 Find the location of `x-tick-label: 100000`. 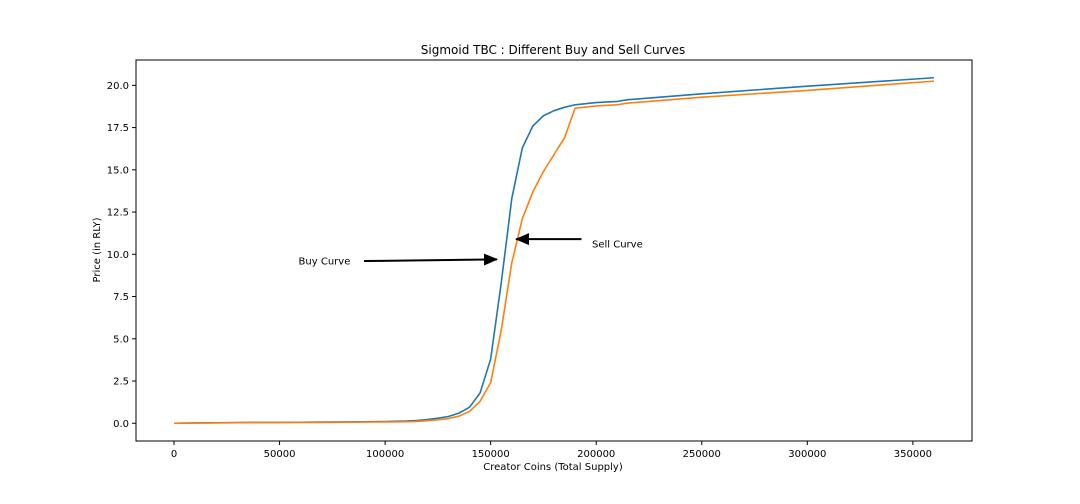

x-tick-label: 100000 is located at coordinates (385, 454).